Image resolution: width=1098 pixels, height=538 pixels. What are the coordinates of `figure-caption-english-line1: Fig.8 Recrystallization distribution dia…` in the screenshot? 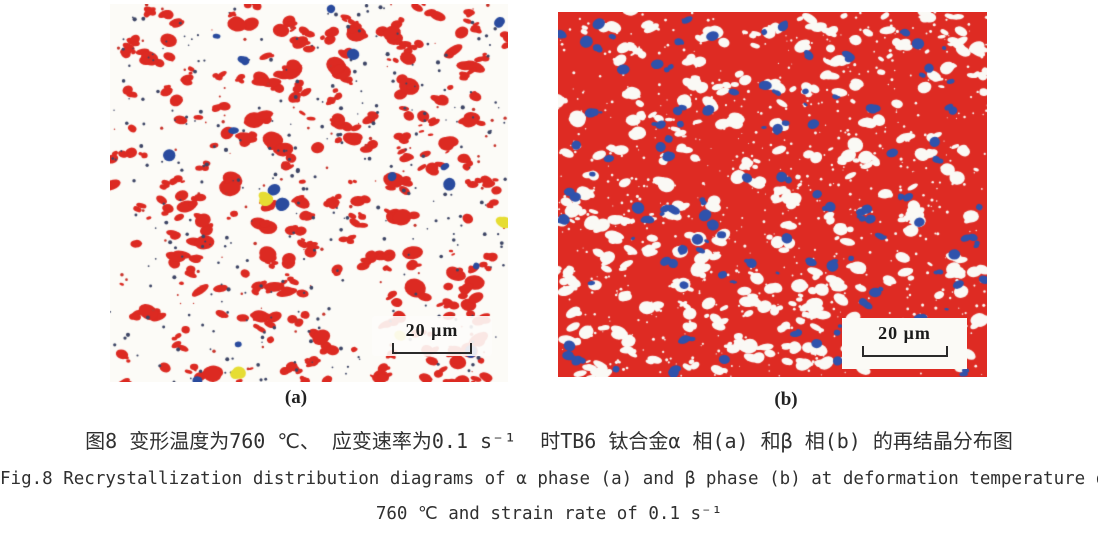 It's located at (549, 479).